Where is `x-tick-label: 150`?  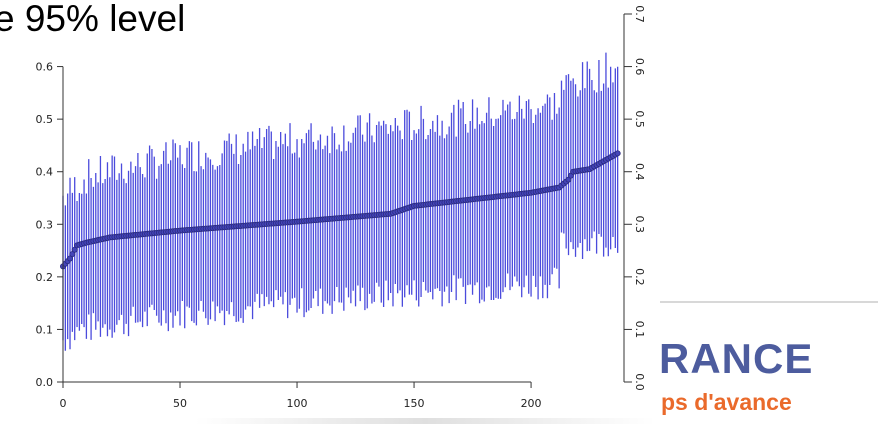
x-tick-label: 150 is located at coordinates (414, 403).